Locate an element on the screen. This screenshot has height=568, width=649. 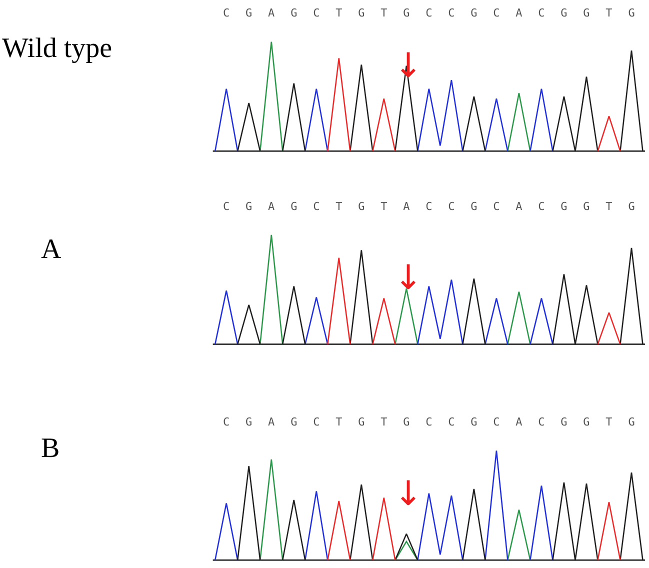
chart-title: B is located at coordinates (50, 448).